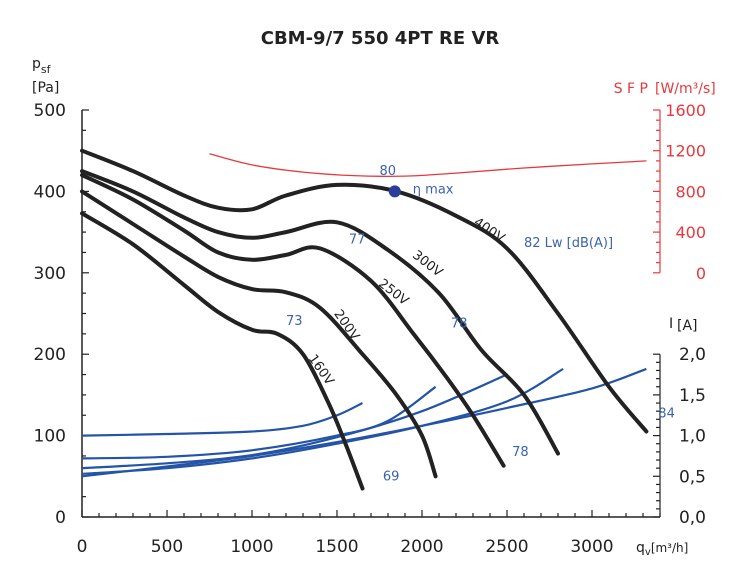 The width and height of the screenshot is (751, 576). Describe the element at coordinates (82, 547) in the screenshot. I see `x-tick-label: 0` at that location.